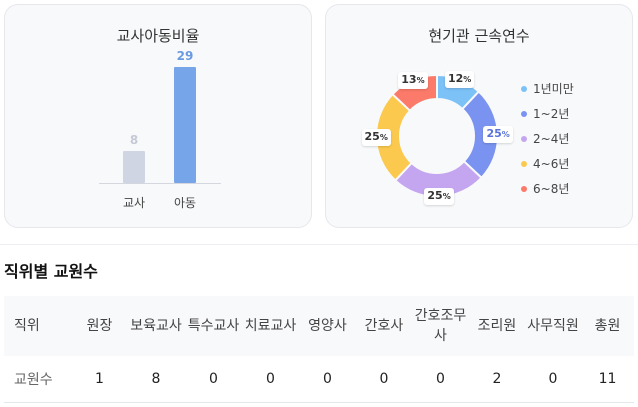 The height and width of the screenshot is (407, 638). Describe the element at coordinates (497, 379) in the screenshot. I see `table-cell: 2` at that location.